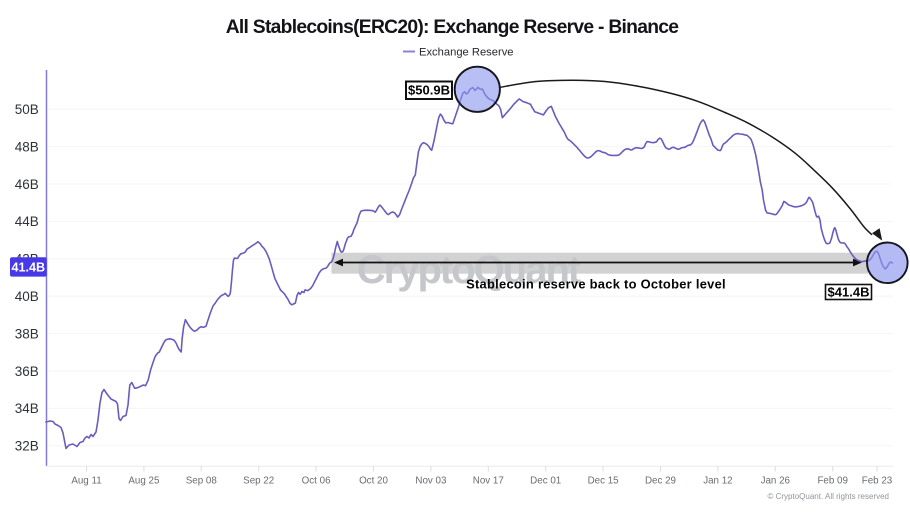 This screenshot has width=910, height=512. Describe the element at coordinates (27, 184) in the screenshot. I see `svg-text: 46B` at that location.